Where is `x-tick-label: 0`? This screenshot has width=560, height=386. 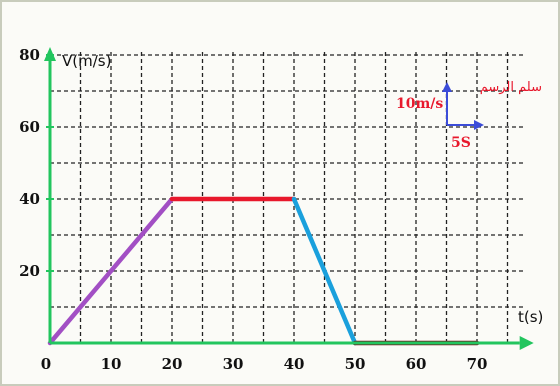 x-tick-label: 0 is located at coordinates (46, 364).